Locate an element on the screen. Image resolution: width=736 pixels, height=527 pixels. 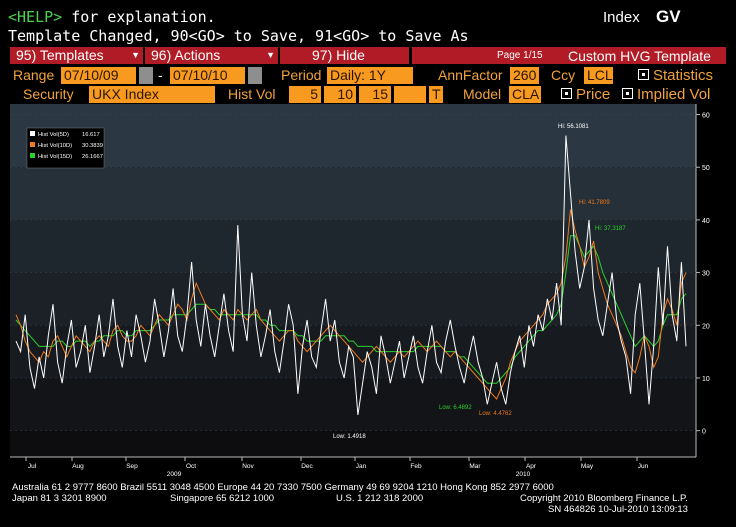
price-checkbox is located at coordinates (566, 93).